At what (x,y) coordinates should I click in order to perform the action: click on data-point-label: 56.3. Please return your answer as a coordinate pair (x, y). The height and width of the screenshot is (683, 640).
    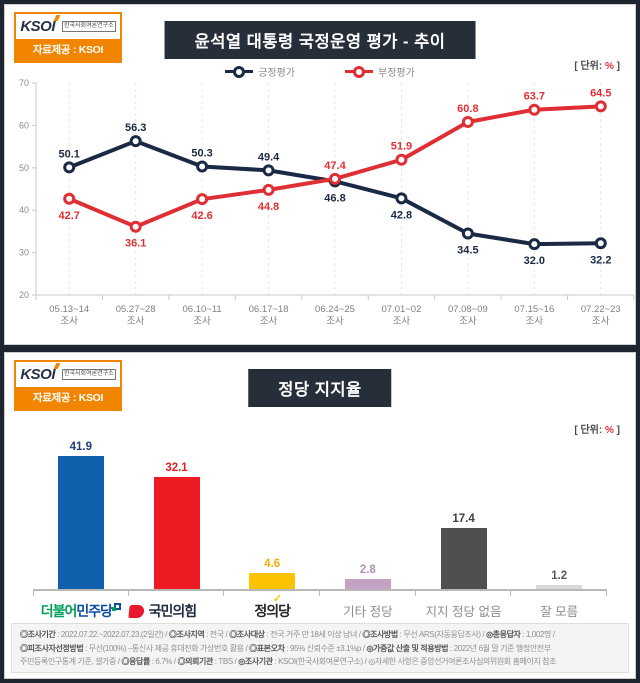
    Looking at the image, I should click on (135, 128).